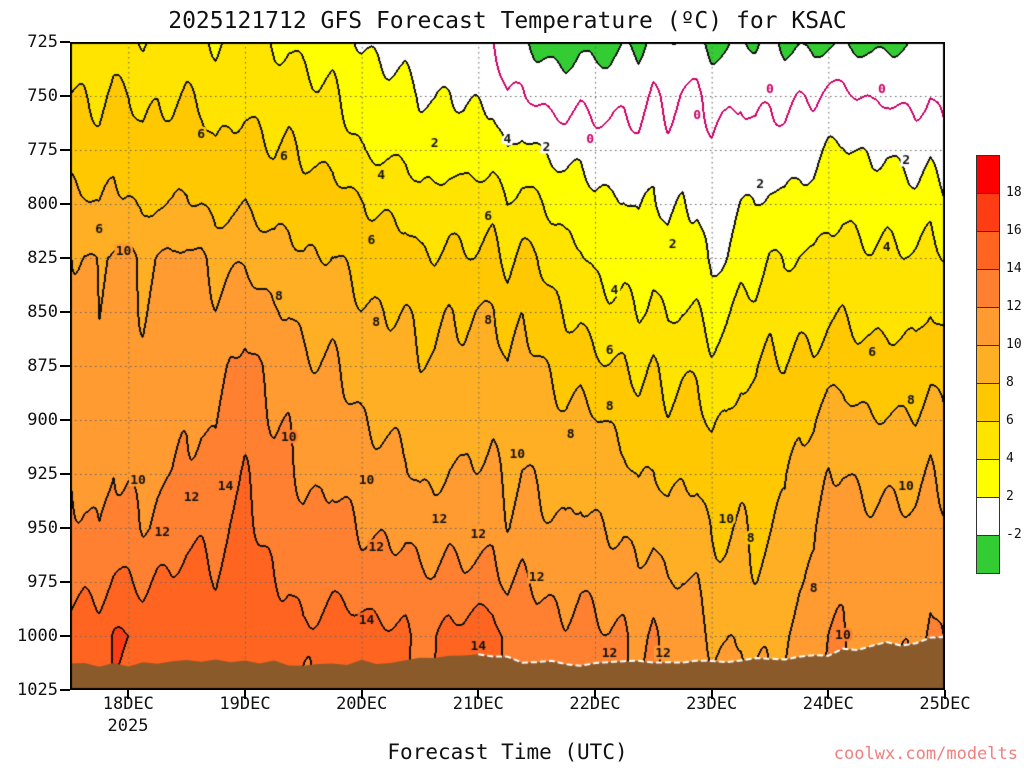  I want to click on x-tick-label: 23DEC, so click(712, 704).